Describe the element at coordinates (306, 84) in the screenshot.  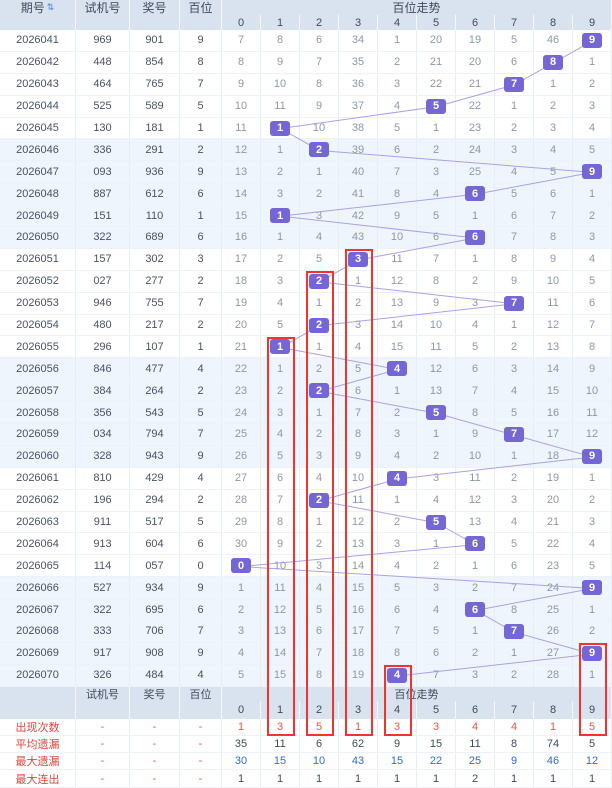
I see `table-row: 2026043 464 765 7 9 10 8 36 3 22 21 7 1 2` at that location.